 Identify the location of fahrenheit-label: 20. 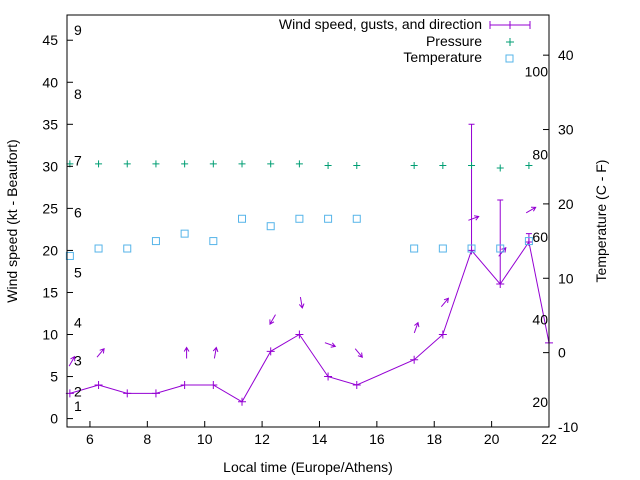
(540, 402).